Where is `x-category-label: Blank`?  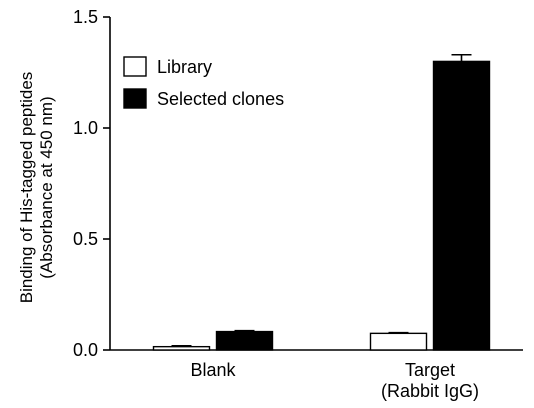 x-category-label: Blank is located at coordinates (213, 370).